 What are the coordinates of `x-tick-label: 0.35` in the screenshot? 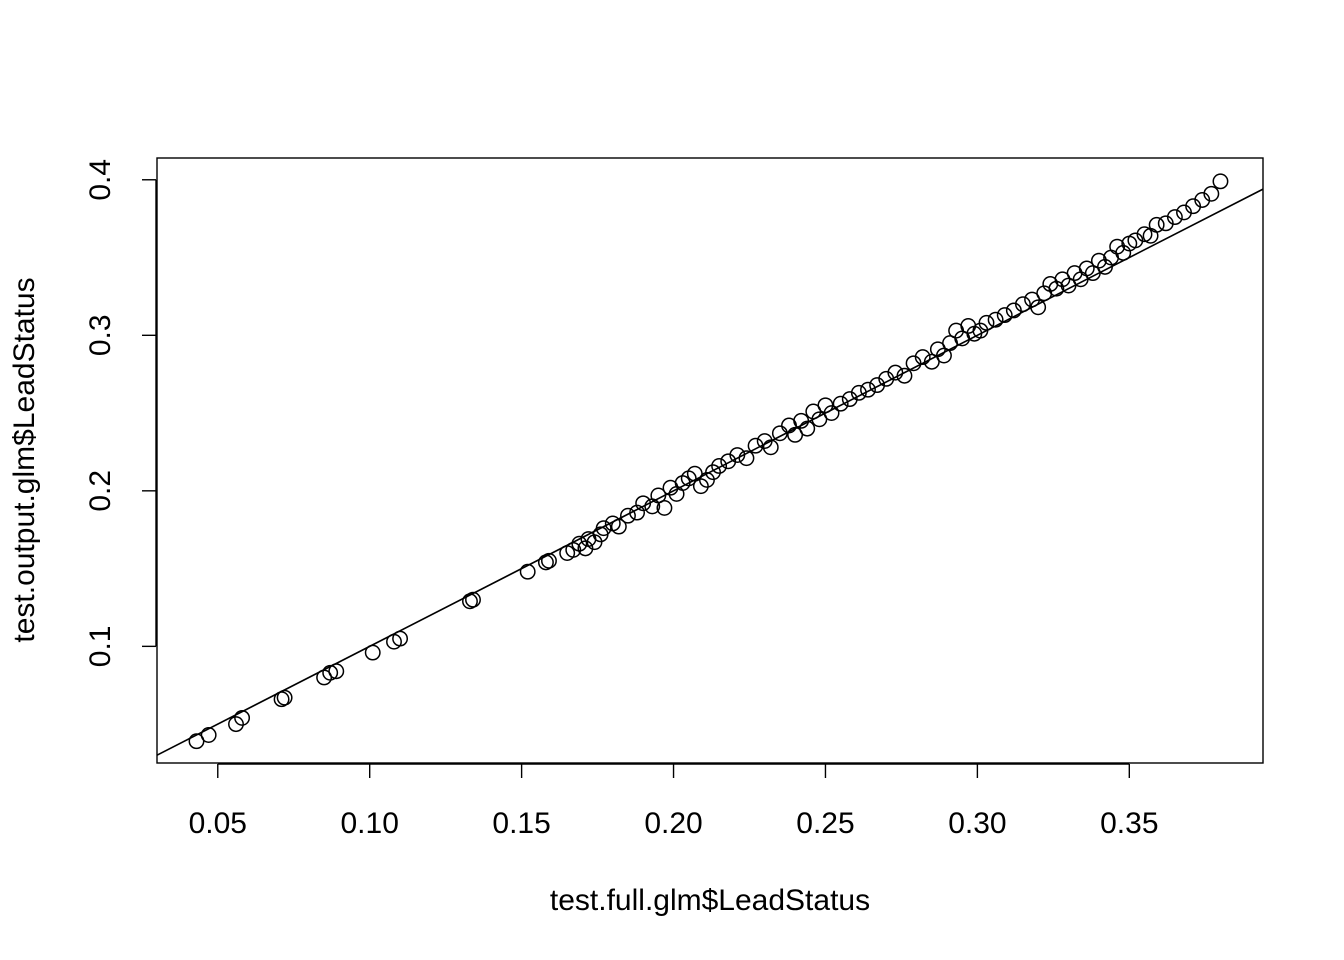 It's located at (1129, 823).